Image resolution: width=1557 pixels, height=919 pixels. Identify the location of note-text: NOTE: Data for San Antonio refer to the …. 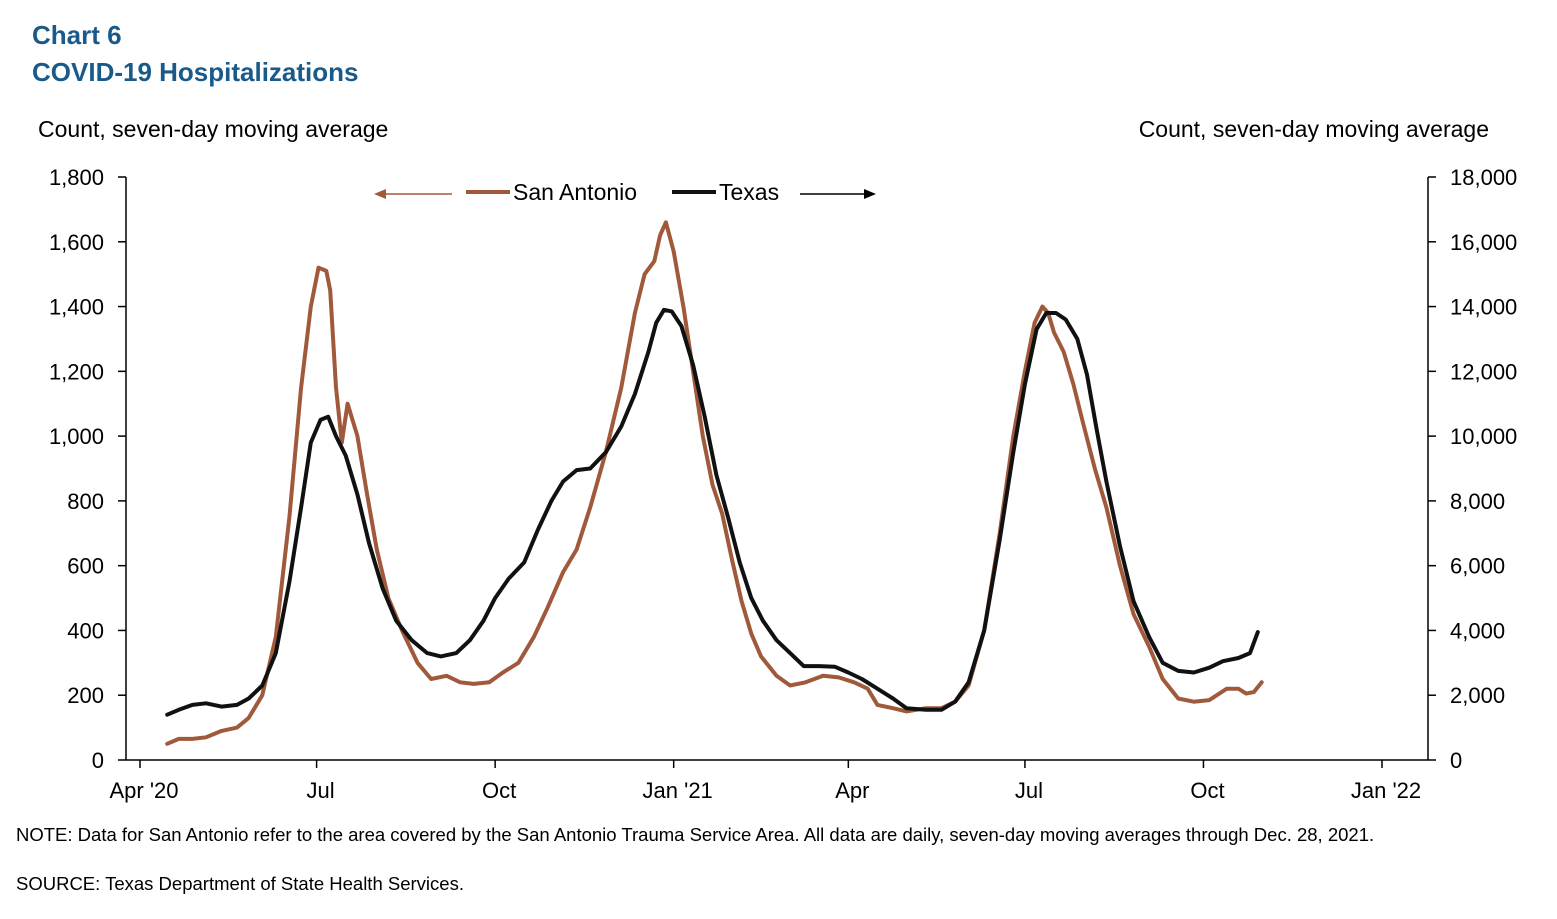
(695, 834).